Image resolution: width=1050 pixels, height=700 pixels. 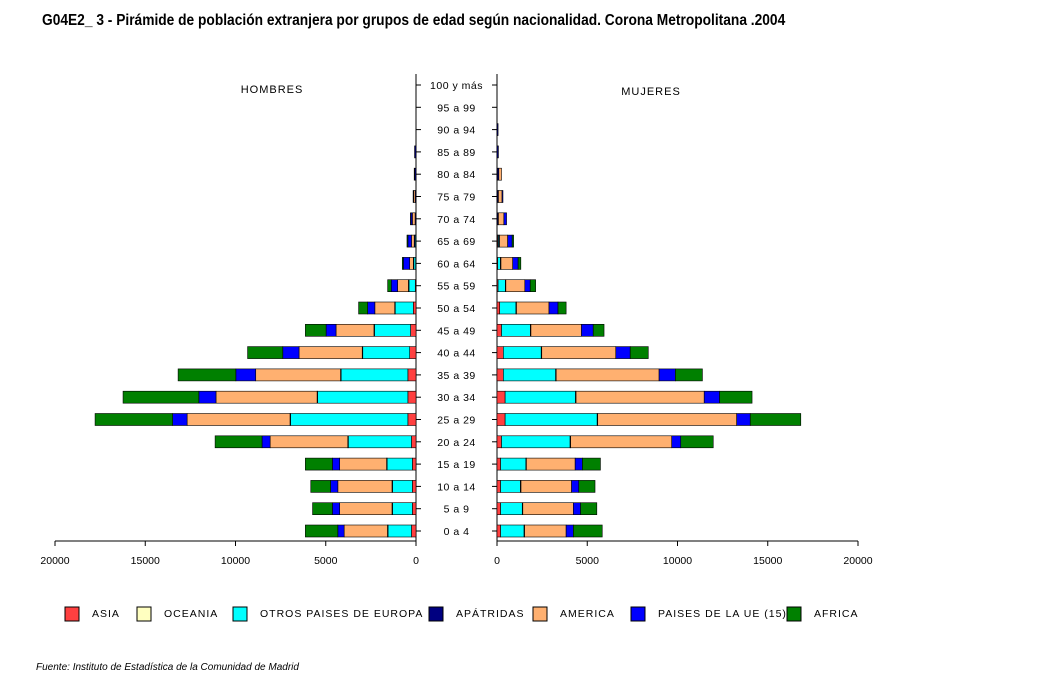 I want to click on x-tick-label-left: 5000, so click(x=326, y=561).